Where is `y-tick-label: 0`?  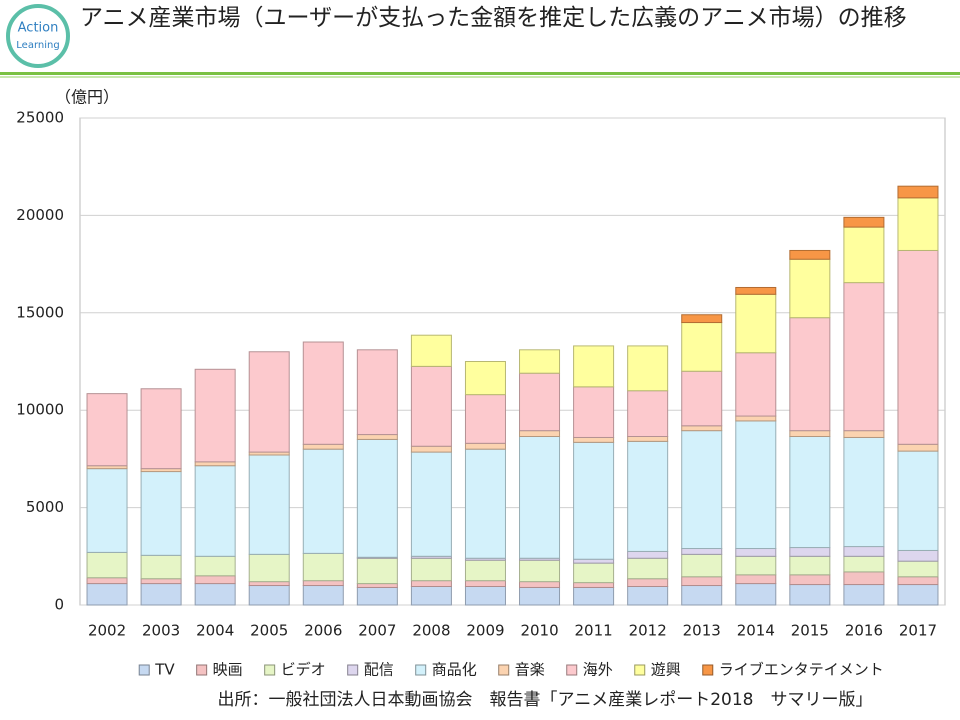 y-tick-label: 0 is located at coordinates (59, 605).